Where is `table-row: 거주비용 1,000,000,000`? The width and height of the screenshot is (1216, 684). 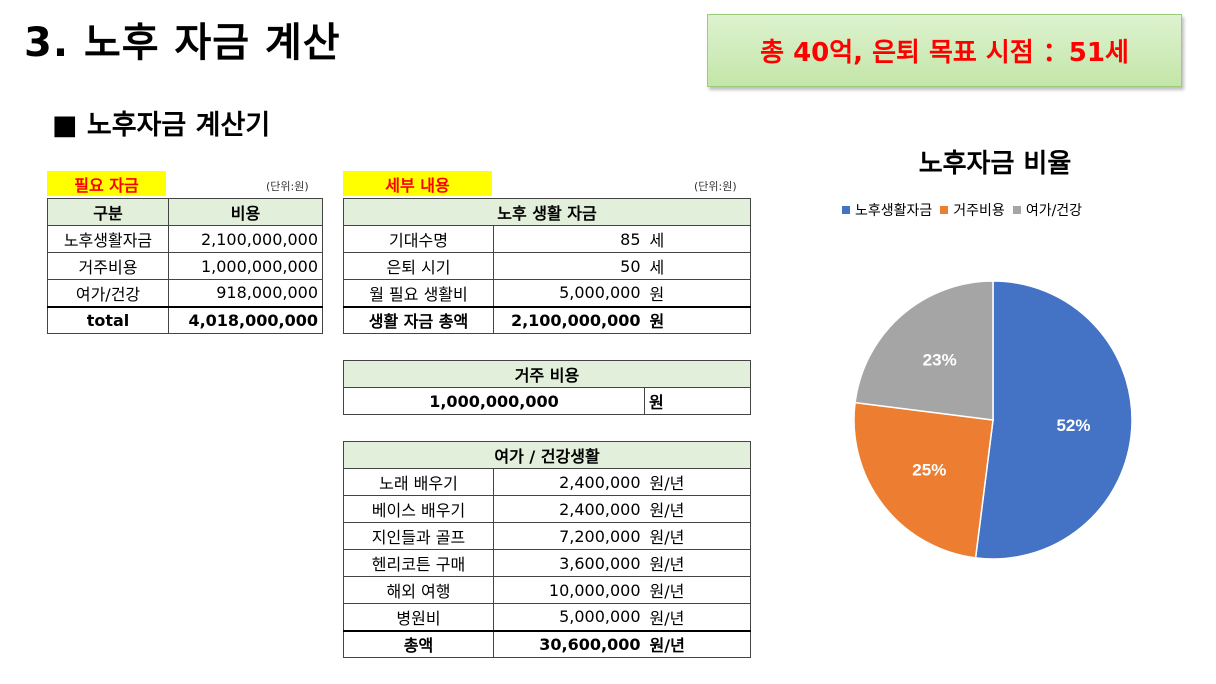
table-row: 거주비용 1,000,000,000 is located at coordinates (185, 266).